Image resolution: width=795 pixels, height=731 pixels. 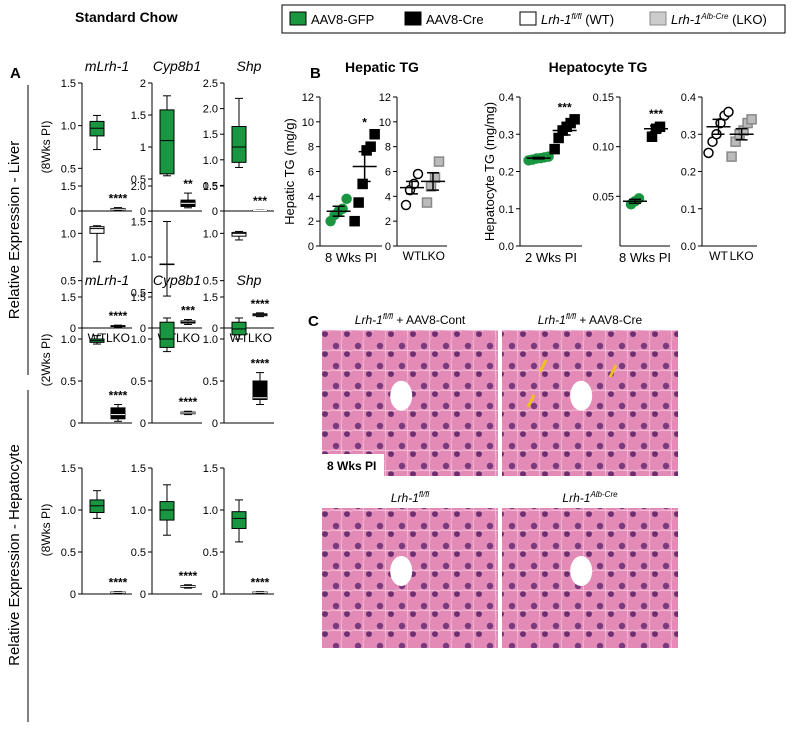 I want to click on text: + AAV8-Cre, so click(x=609, y=320).